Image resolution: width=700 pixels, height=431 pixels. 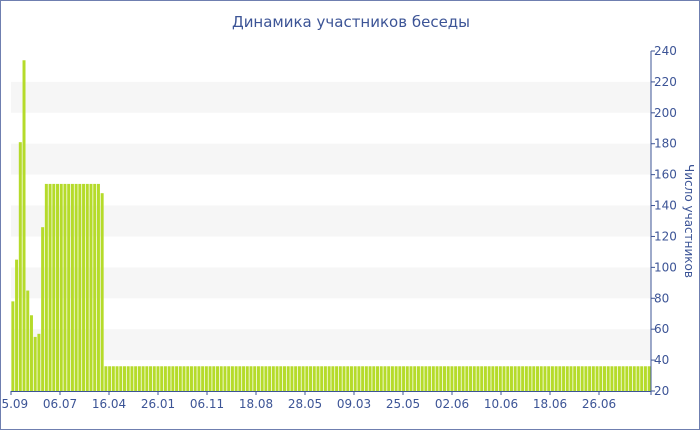 I want to click on x-tick-label: 09.03, so click(x=354, y=404).